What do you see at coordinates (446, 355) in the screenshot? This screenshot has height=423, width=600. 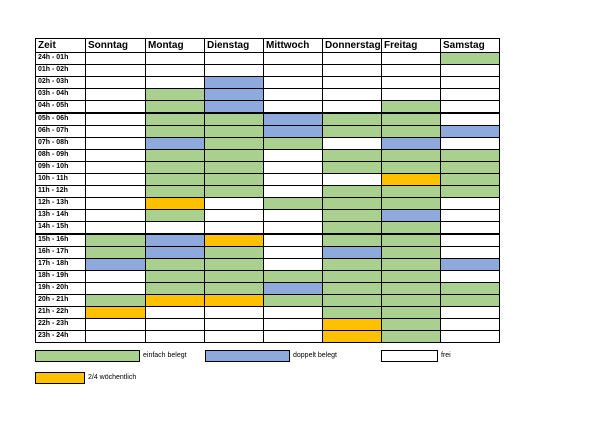 I see `legend-label: frei` at bounding box center [446, 355].